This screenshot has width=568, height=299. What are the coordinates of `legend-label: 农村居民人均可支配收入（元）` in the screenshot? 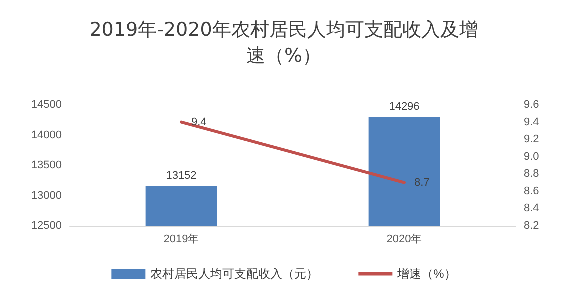 It's located at (234, 274).